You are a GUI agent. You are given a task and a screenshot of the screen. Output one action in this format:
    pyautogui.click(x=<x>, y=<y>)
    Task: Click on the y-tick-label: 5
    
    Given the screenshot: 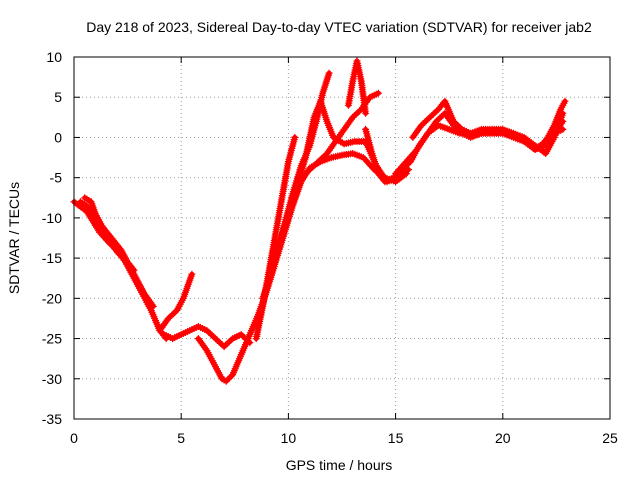 What is the action you would take?
    pyautogui.click(x=58, y=97)
    